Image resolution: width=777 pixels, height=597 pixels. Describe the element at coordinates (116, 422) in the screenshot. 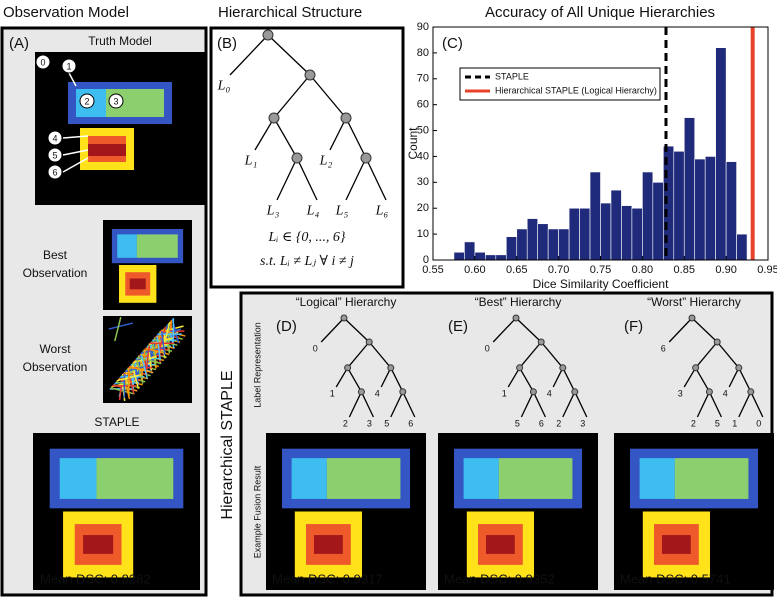

I see `staple-title: STAPLE` at that location.